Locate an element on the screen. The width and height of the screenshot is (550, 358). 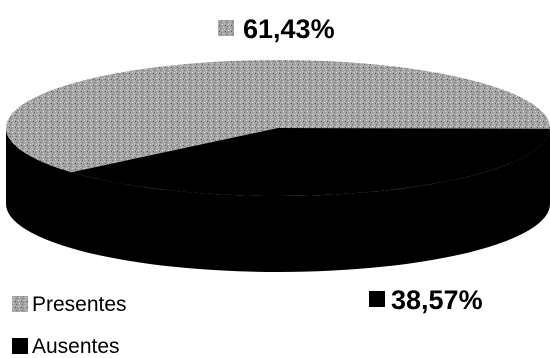
legend-label-presentes: Presentes is located at coordinates (79, 304).